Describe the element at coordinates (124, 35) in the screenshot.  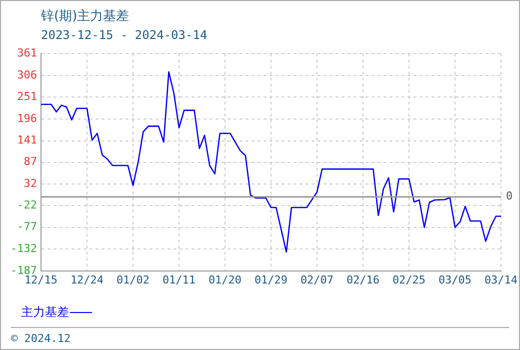
I see `chart-subtitle: 2023-12-15 - 2024-03-14` at that location.